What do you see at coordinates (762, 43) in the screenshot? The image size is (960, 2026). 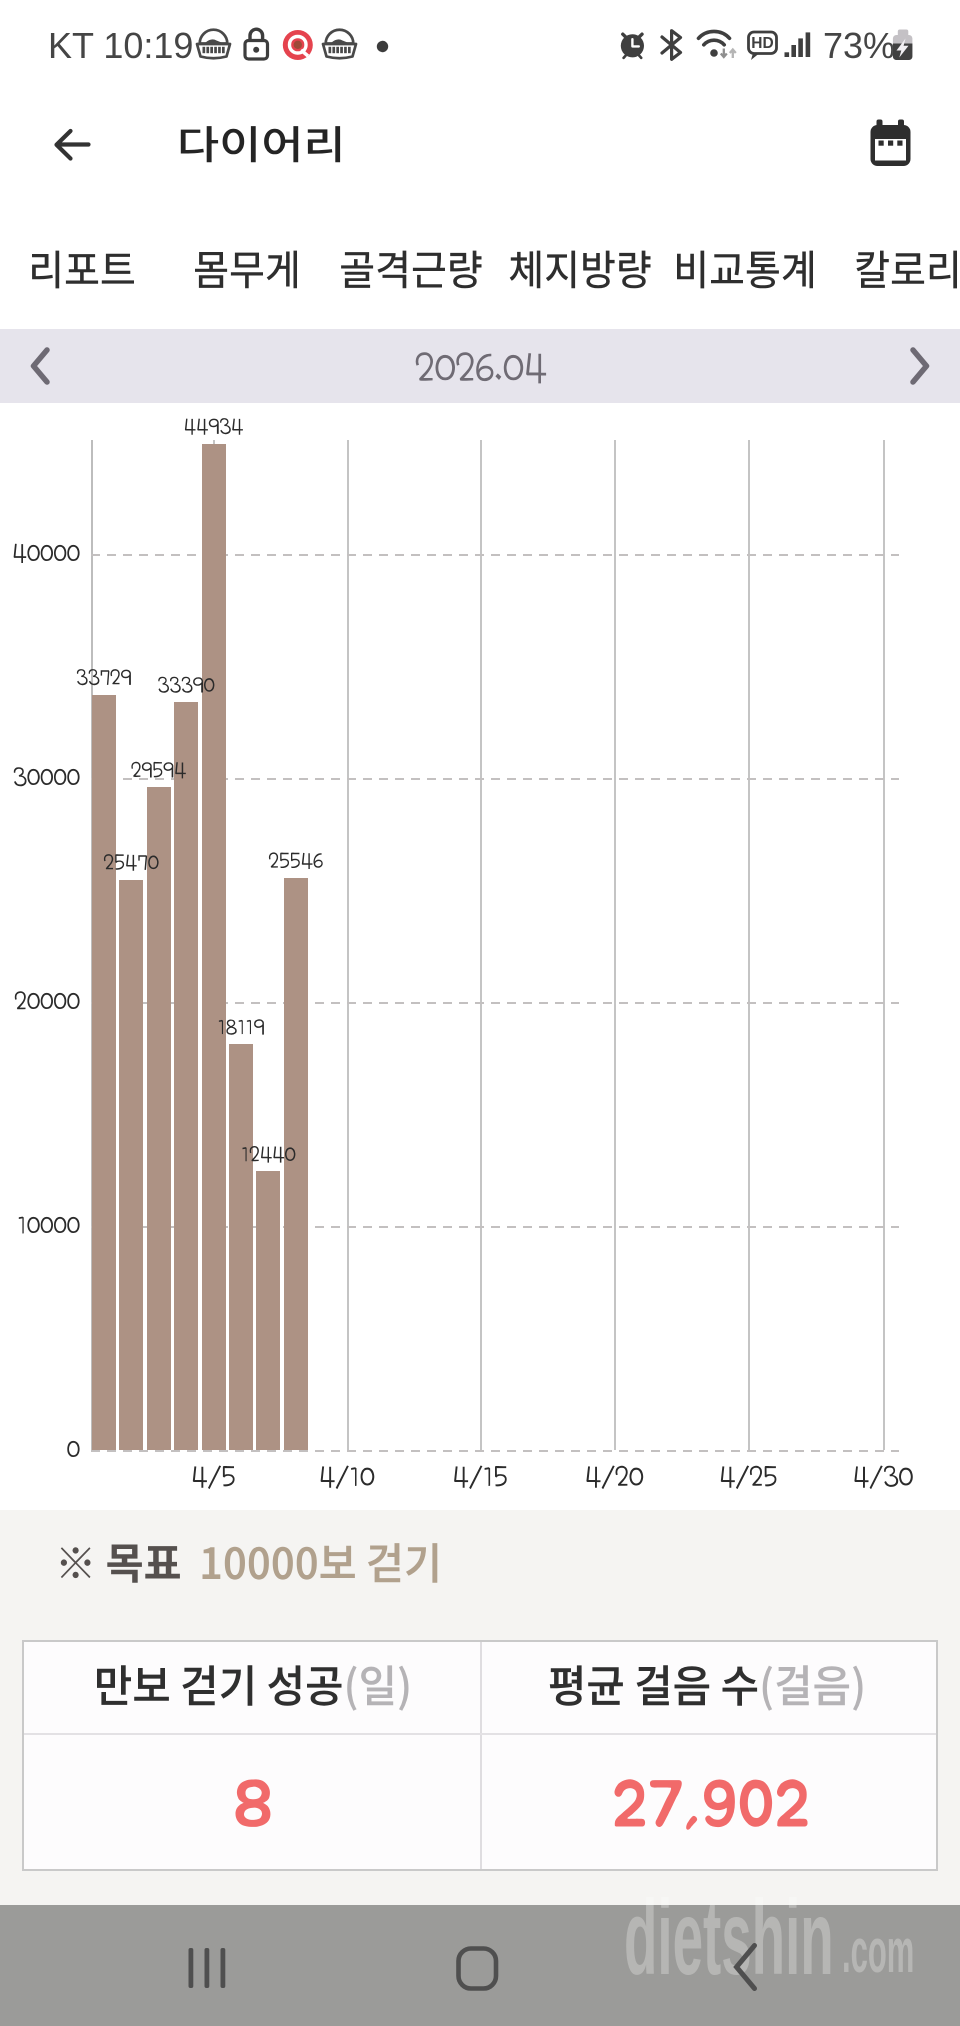 I see `svg-text: HD` at bounding box center [762, 43].